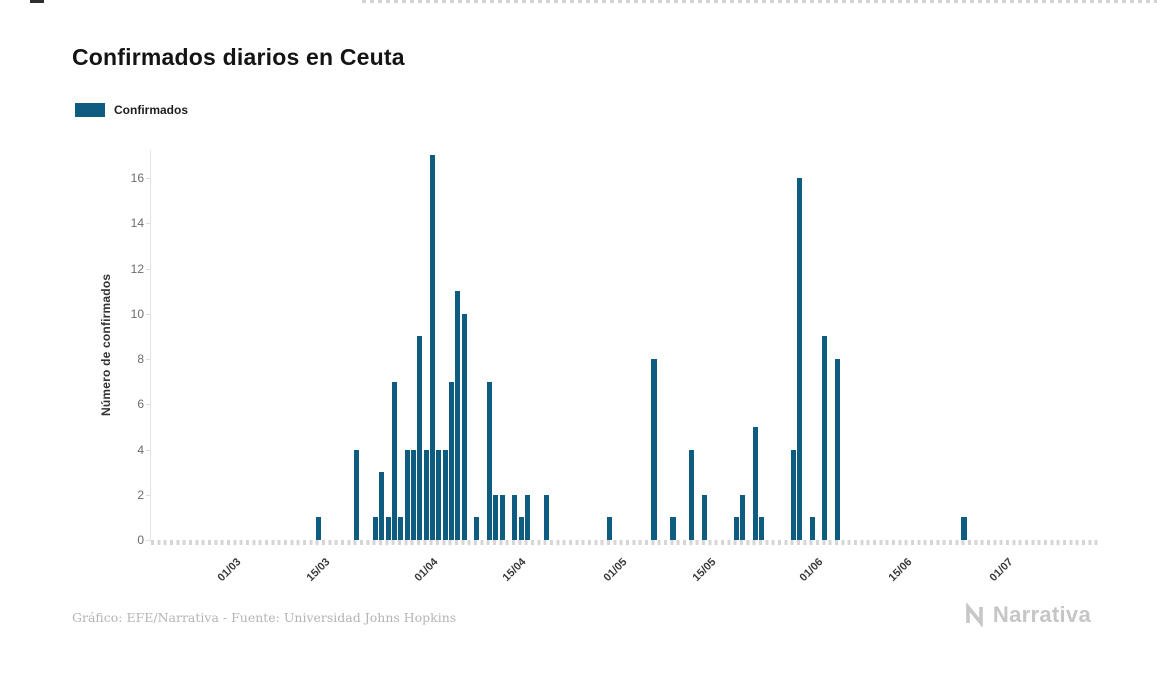 This screenshot has height=674, width=1157. What do you see at coordinates (140, 540) in the screenshot?
I see `y-tick-label: 0` at bounding box center [140, 540].